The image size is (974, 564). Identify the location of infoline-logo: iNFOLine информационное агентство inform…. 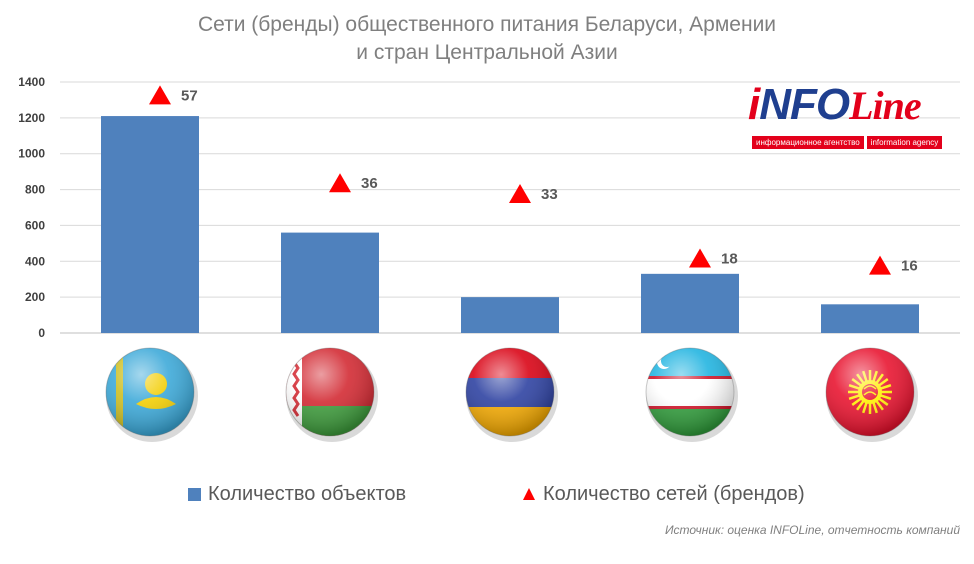
(855, 116).